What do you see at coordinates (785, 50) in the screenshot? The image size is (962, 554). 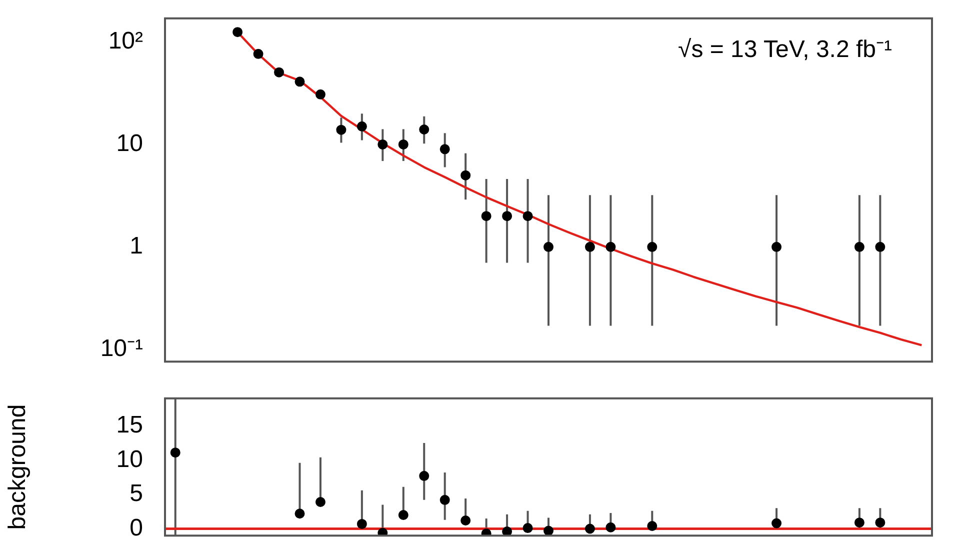 I see `annotation: √s = 13 TeV, 3.2 fb⁻¹` at bounding box center [785, 50].